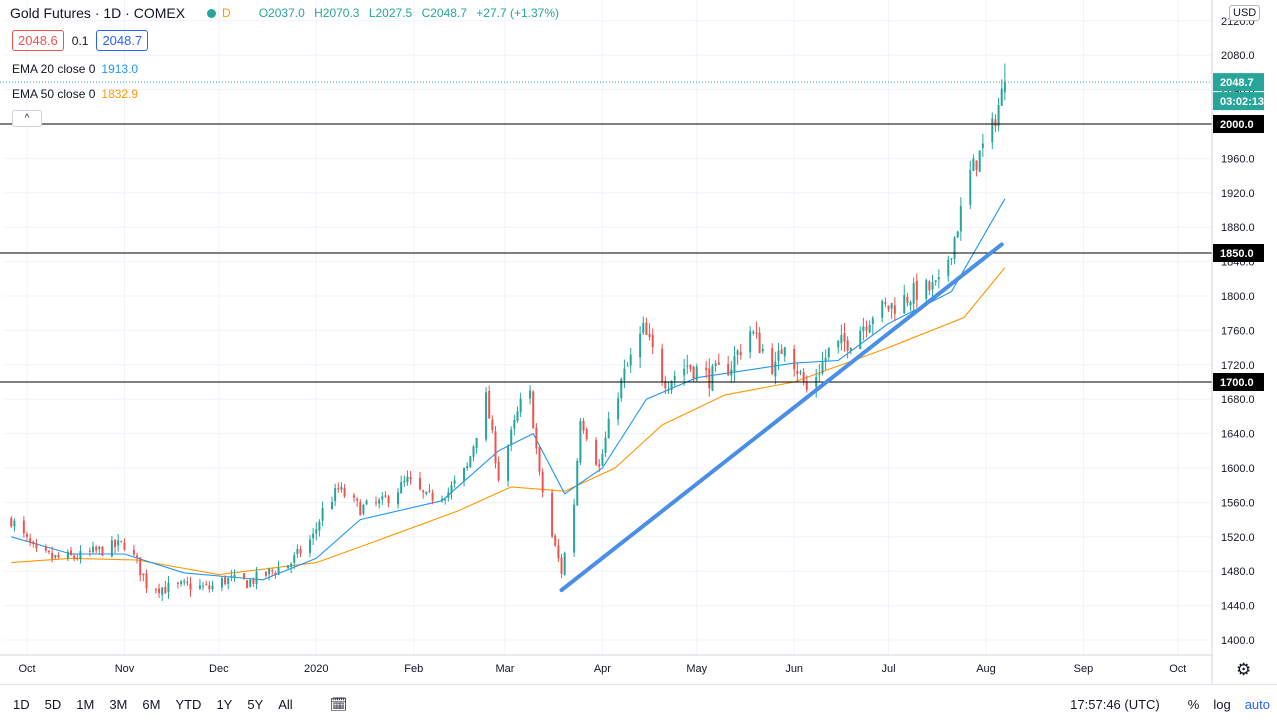 The image size is (1277, 724). I want to click on sell-price-button: 2048.6, so click(38, 40).